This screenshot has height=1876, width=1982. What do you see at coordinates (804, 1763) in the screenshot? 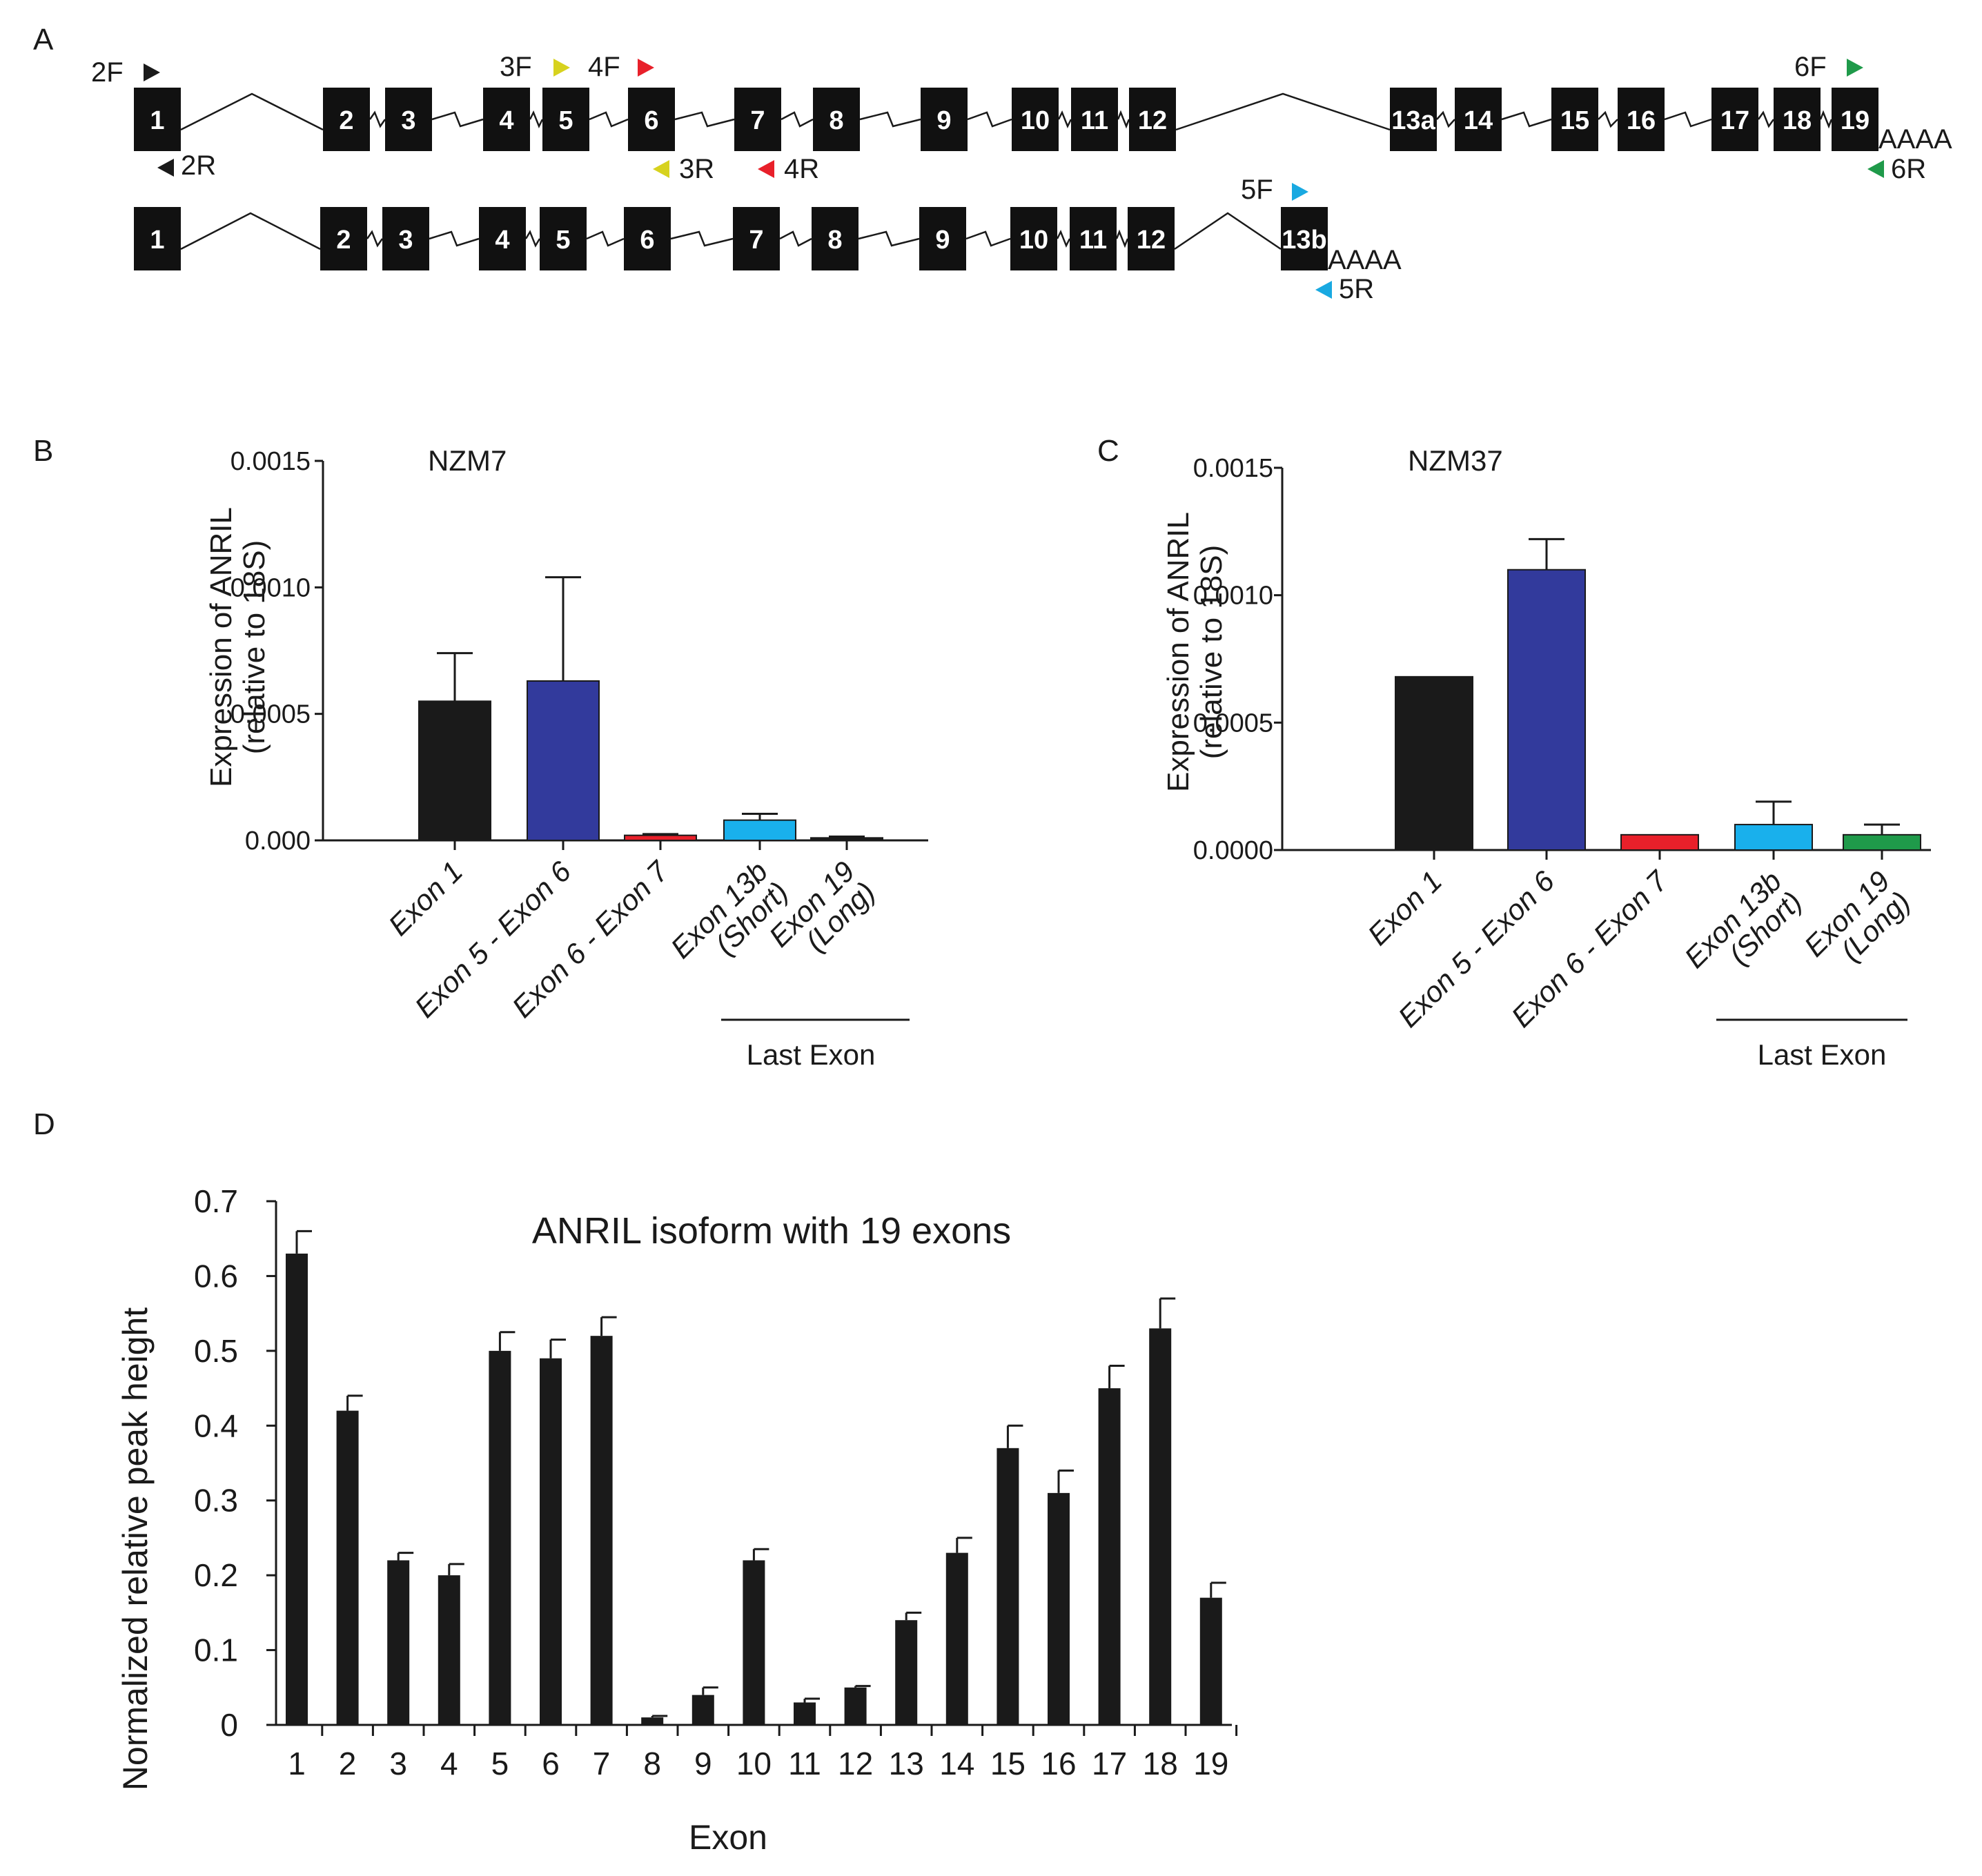
I see `chart-d-x-tick-label: 11` at bounding box center [804, 1763].